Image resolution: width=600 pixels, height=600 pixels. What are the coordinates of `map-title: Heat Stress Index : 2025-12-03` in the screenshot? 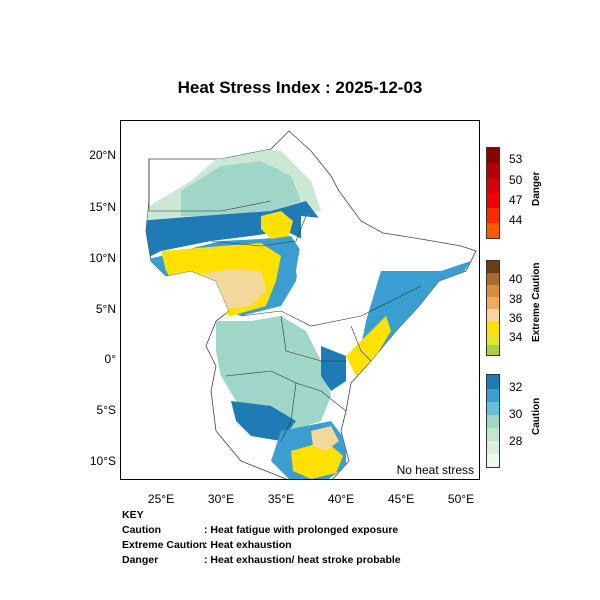 It's located at (300, 87).